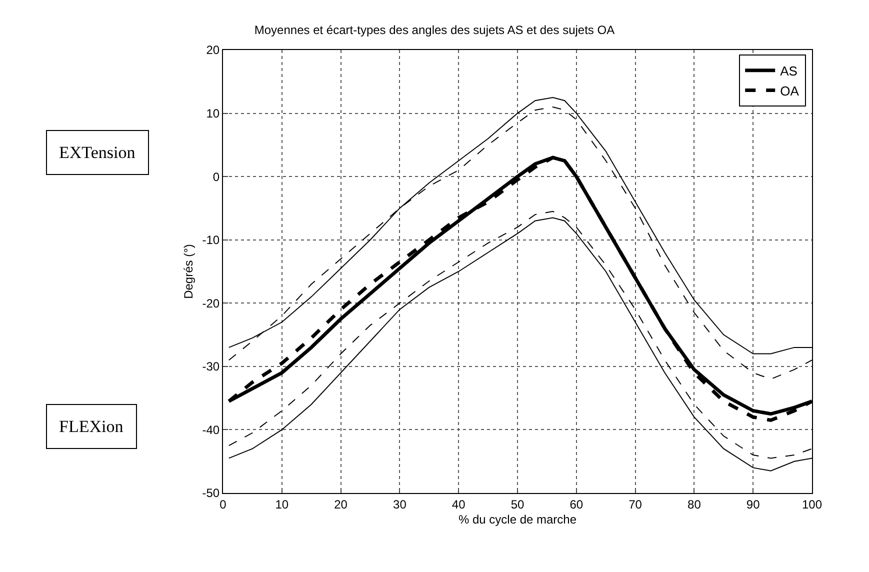 This screenshot has width=869, height=572. I want to click on y-tick-label: -40, so click(211, 429).